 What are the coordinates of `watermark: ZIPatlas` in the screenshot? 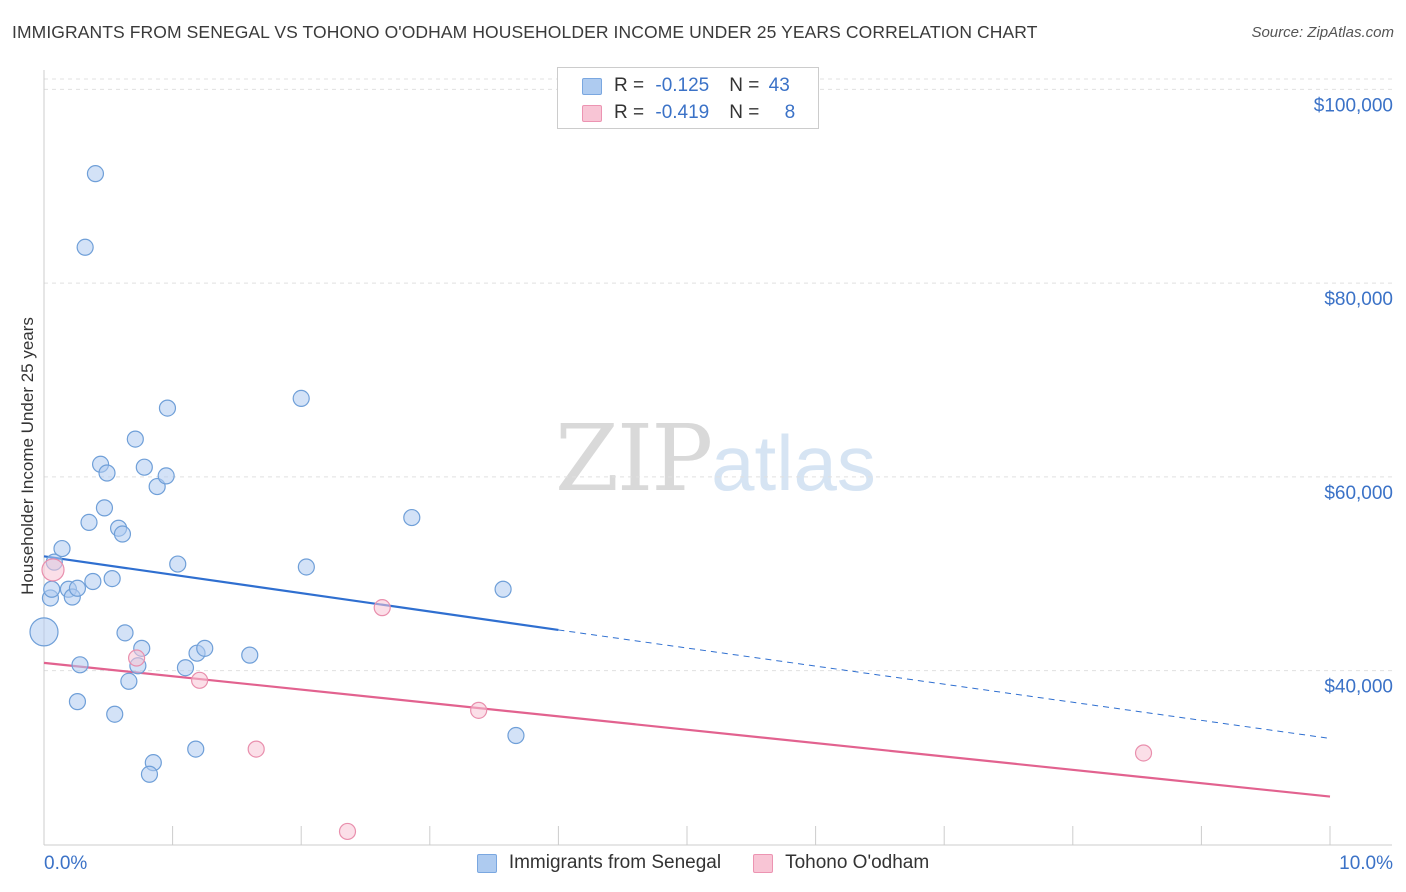 It's located at (715, 458).